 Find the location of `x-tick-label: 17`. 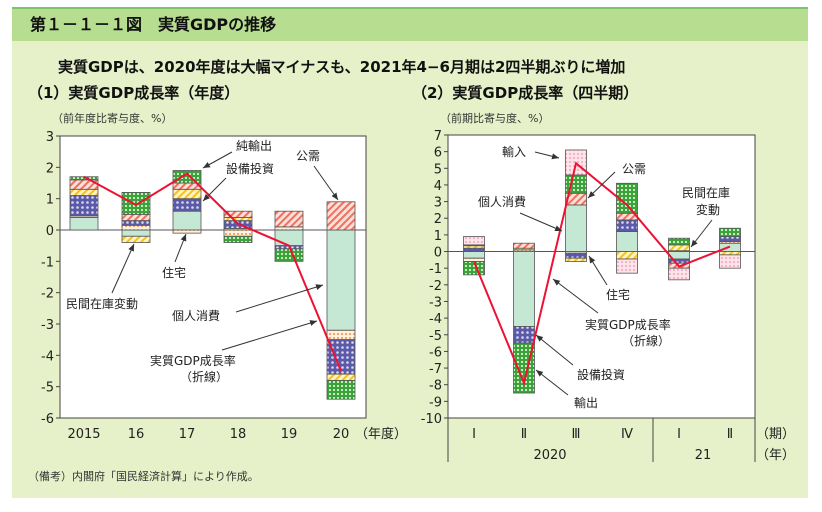

x-tick-label: 17 is located at coordinates (187, 434).